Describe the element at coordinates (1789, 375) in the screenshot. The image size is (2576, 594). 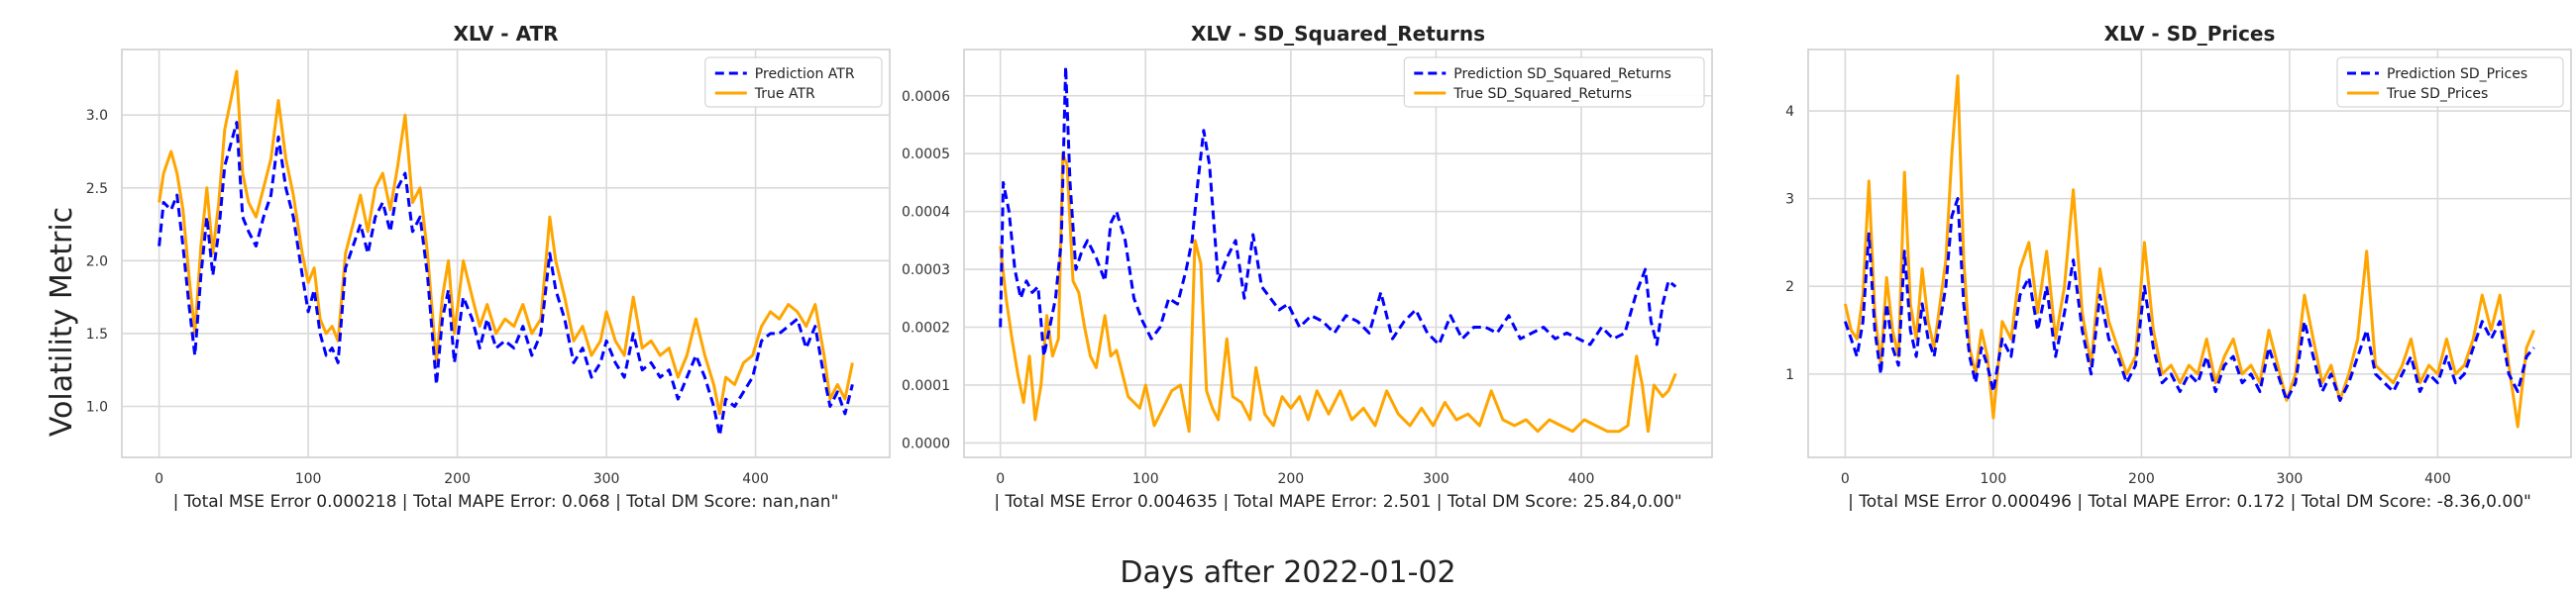
I see `y-tick-label: 1` at that location.